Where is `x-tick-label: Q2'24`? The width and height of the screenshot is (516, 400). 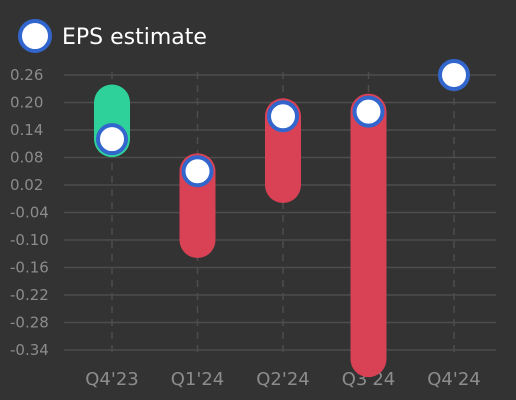
x-tick-label: Q2'24 is located at coordinates (282, 379).